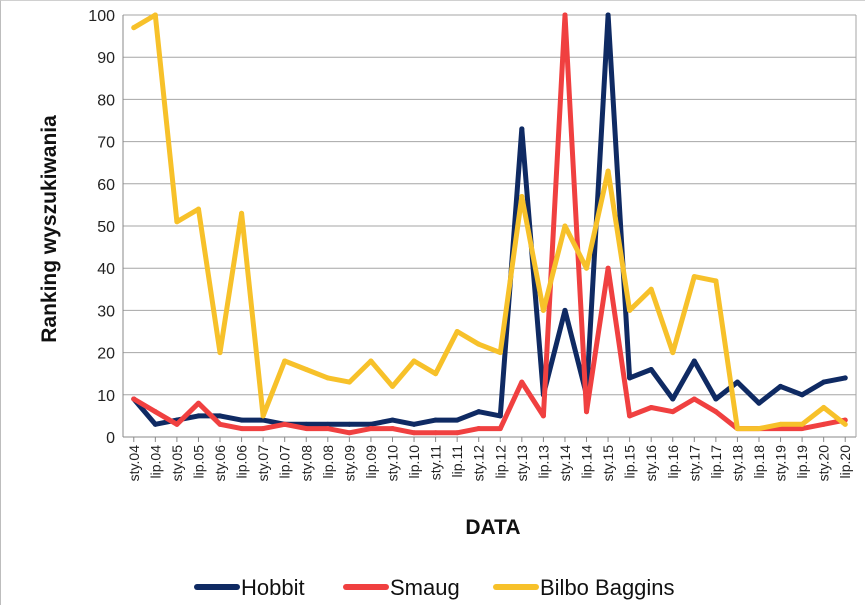  Describe the element at coordinates (106, 143) in the screenshot. I see `y-tick-label: 70` at that location.